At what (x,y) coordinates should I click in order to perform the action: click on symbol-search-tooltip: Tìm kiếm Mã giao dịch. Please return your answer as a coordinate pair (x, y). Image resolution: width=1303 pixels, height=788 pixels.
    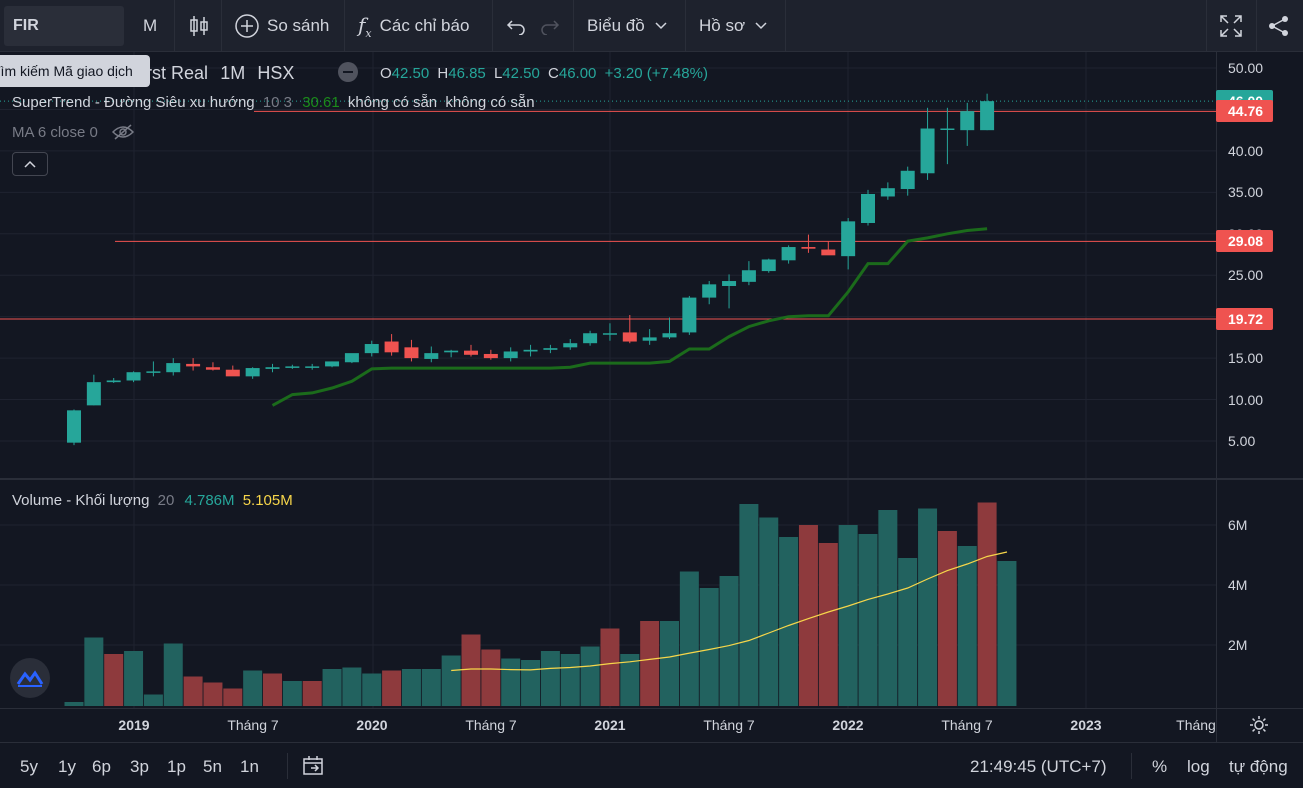
    Looking at the image, I should click on (75, 71).